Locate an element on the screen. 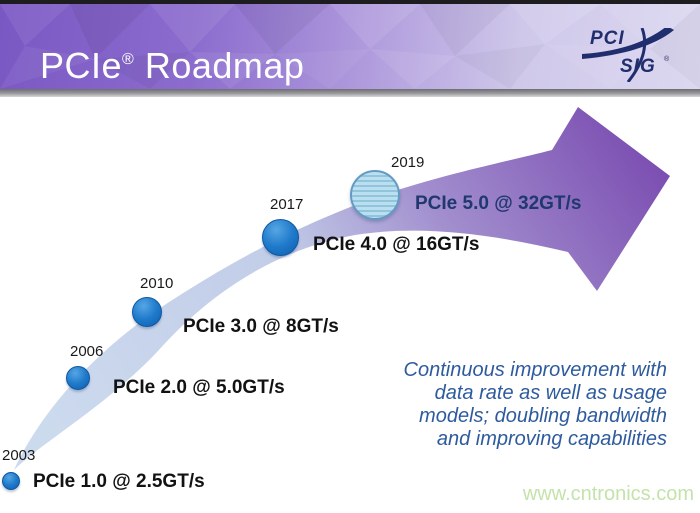 This screenshot has height=513, width=700. note-line-4: and improving capabilities is located at coordinates (551, 439).